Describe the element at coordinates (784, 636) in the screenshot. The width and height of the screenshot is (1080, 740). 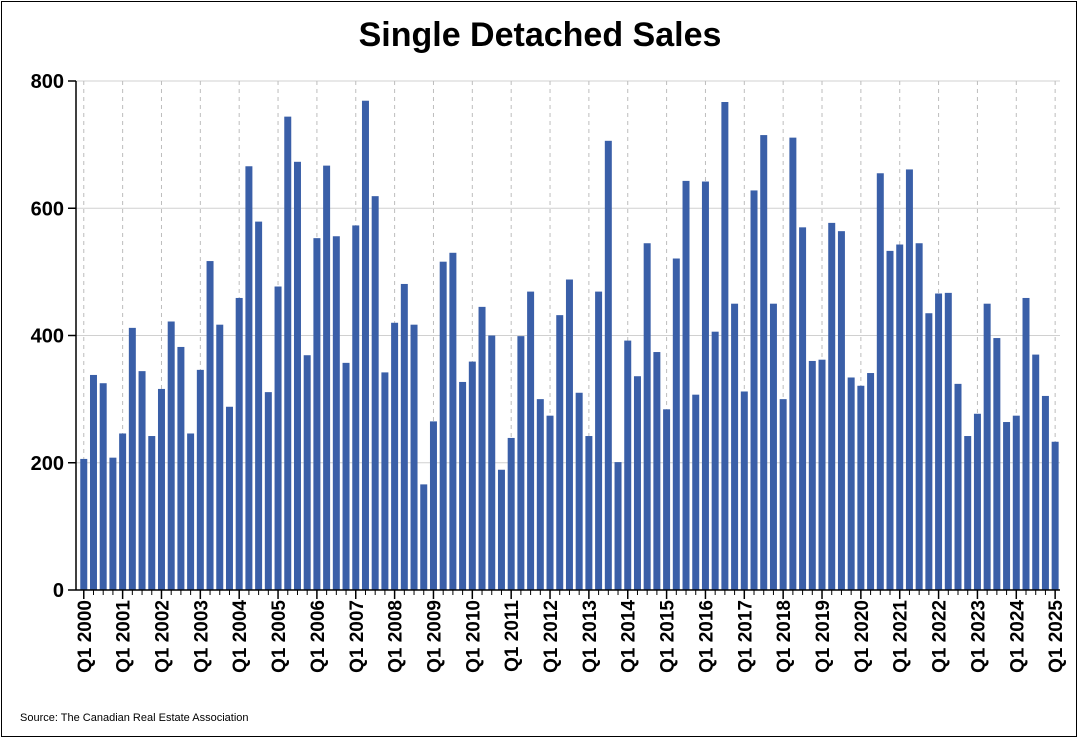
I see `x-tick-label: Q1 2018` at that location.